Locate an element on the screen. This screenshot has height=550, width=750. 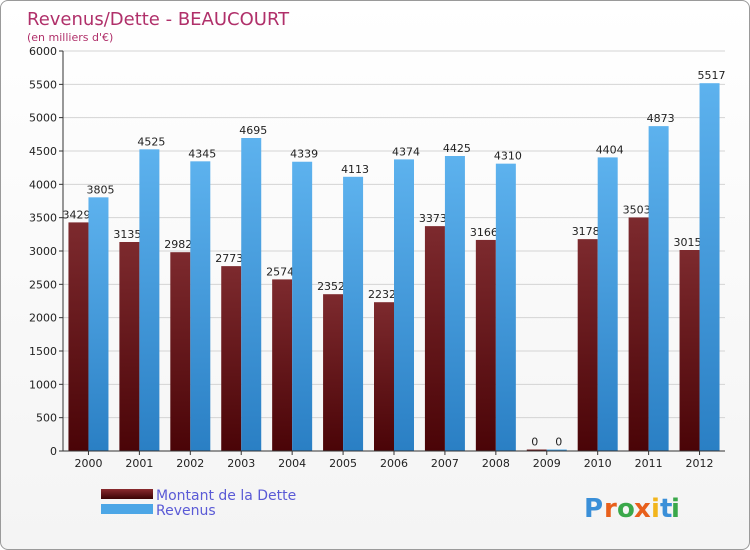
data-label-debt: 2232 is located at coordinates (382, 294).